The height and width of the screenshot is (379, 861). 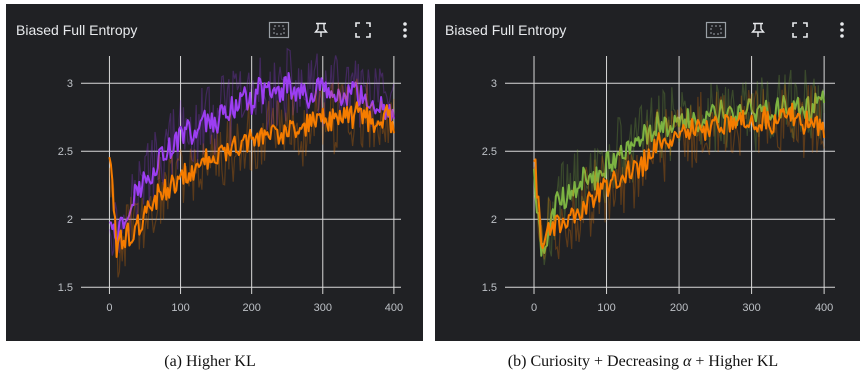 I want to click on figure-caption-a: (a) Higher KL, so click(x=210, y=362).